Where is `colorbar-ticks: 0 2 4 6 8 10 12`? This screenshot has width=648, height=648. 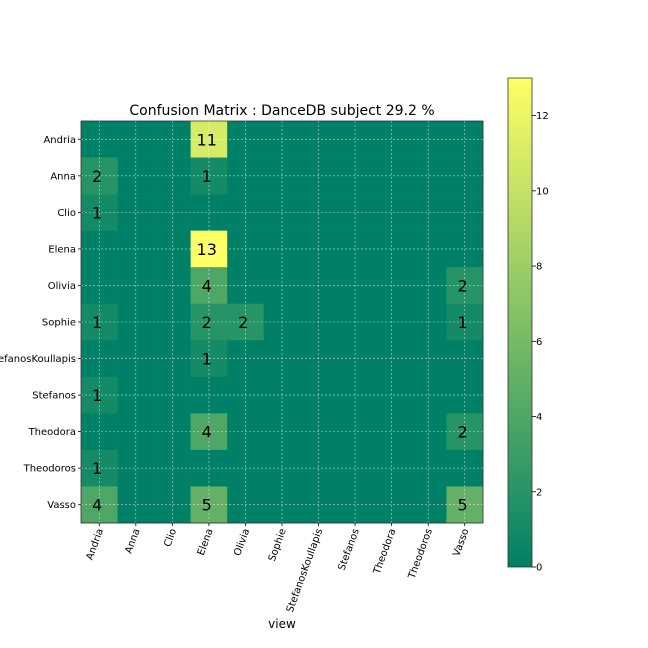
colorbar-ticks: 0 2 4 6 8 10 12 is located at coordinates (540, 342).